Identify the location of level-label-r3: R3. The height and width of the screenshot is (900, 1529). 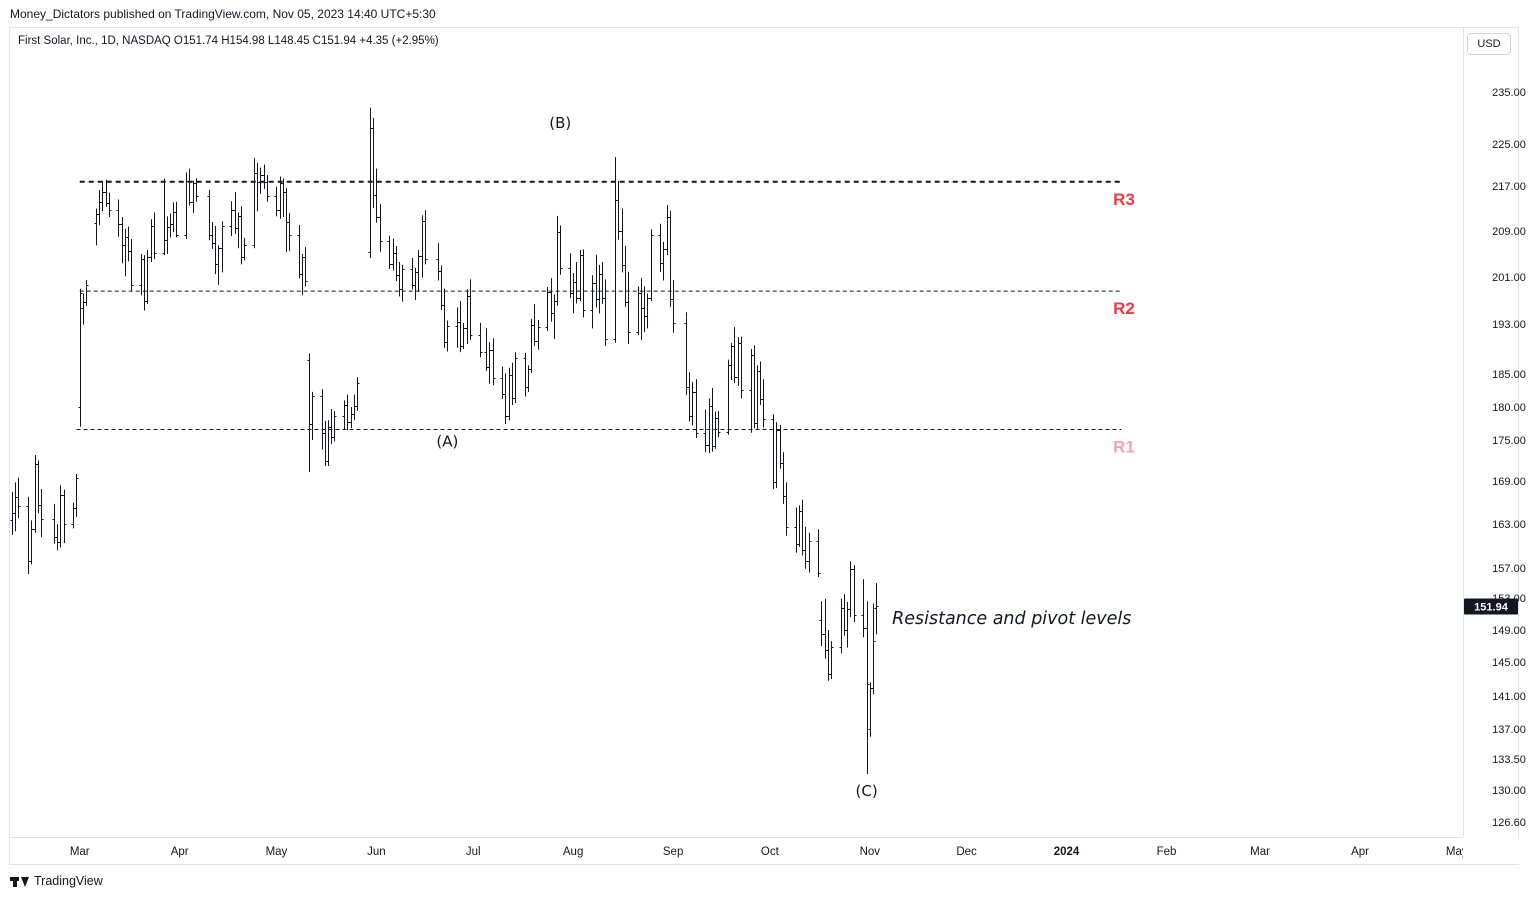
(1124, 199).